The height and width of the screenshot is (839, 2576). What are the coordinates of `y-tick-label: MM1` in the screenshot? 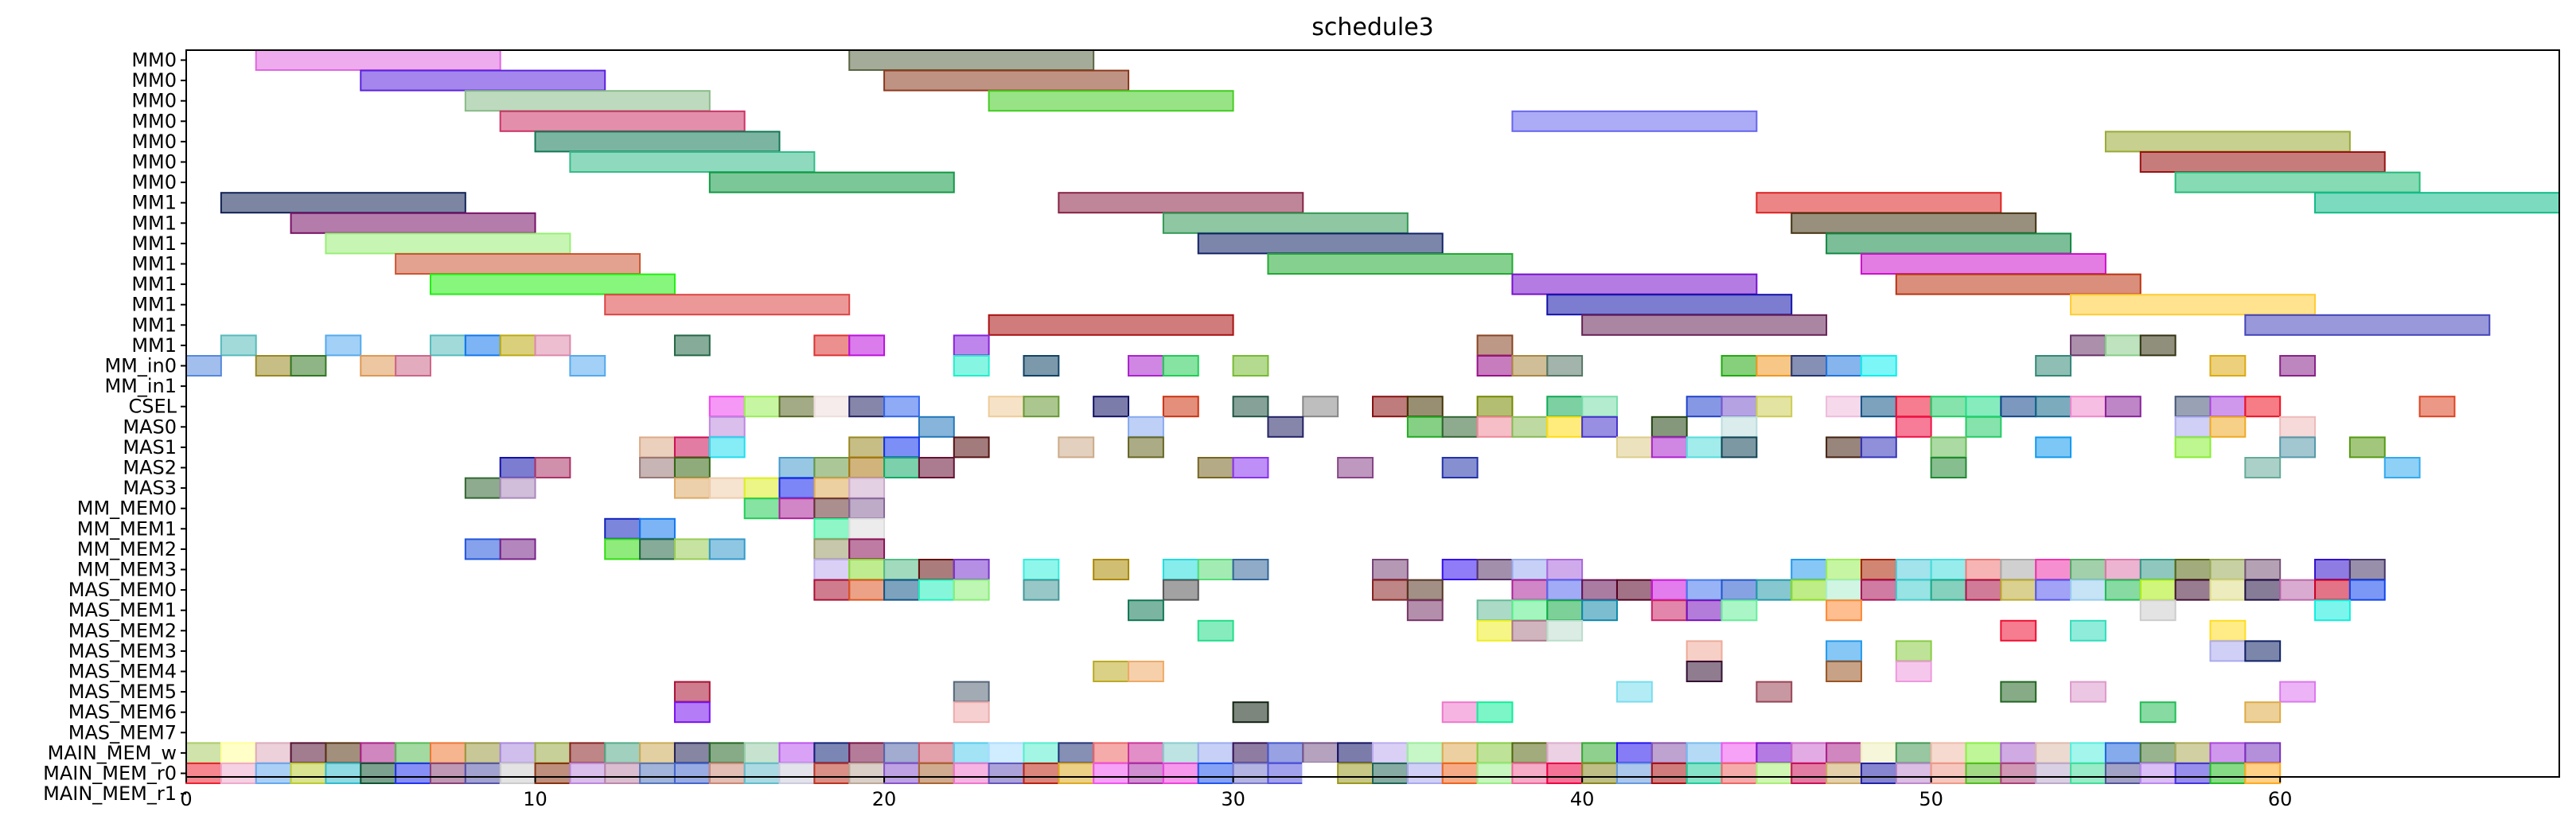 It's located at (154, 284).